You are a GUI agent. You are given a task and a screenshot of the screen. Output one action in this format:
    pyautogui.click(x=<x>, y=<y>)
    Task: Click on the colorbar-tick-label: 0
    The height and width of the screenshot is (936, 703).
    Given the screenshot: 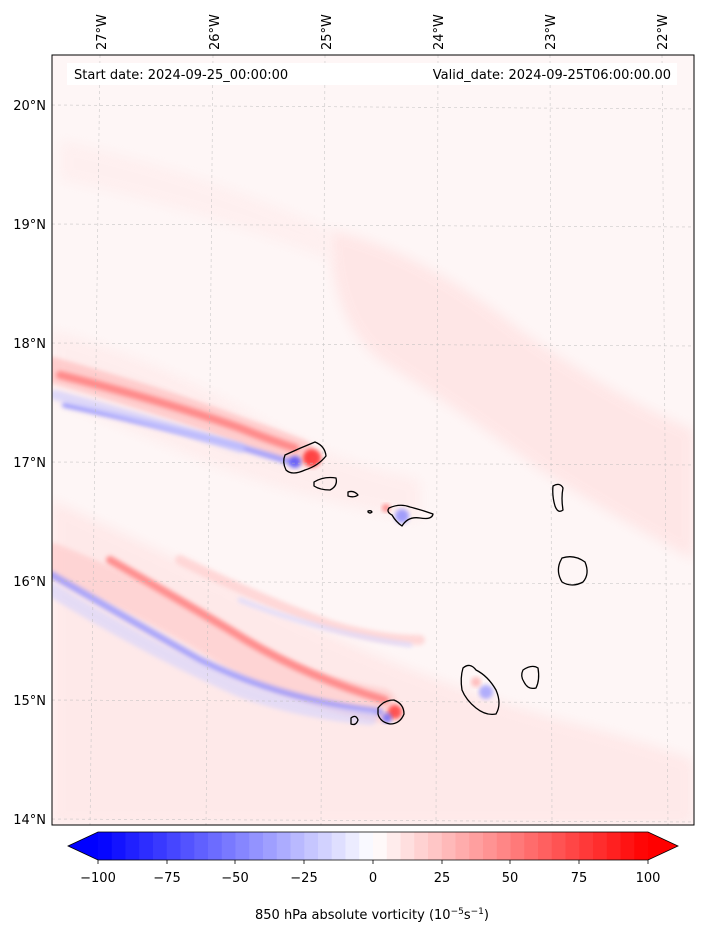 What is the action you would take?
    pyautogui.click(x=373, y=878)
    